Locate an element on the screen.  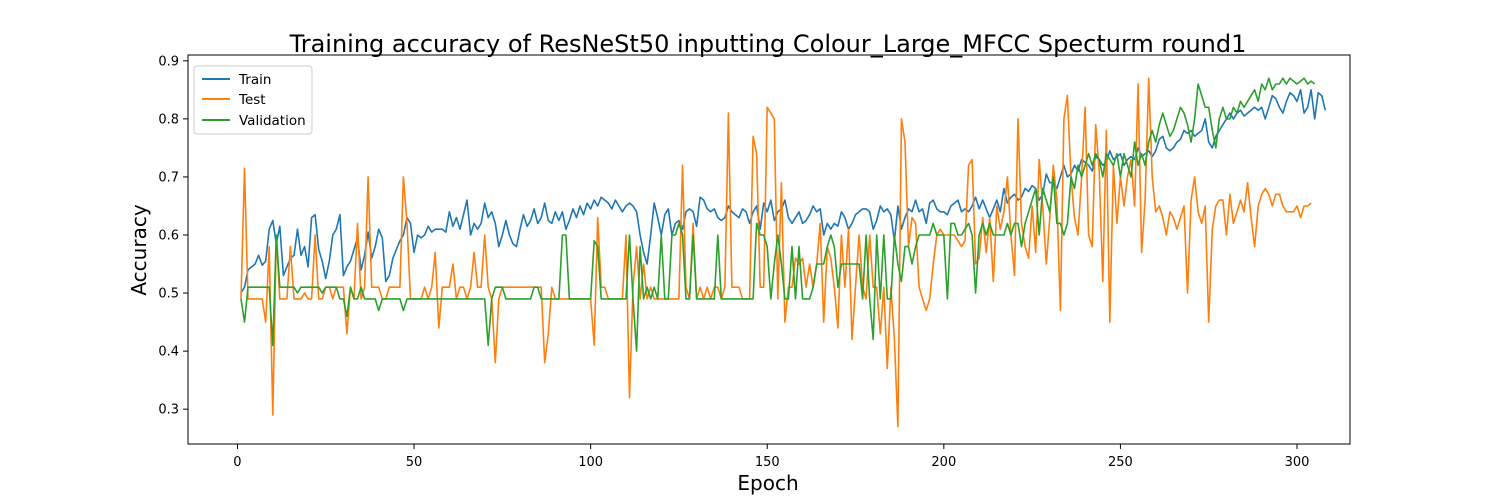
x-axis-label: Epoch is located at coordinates (767, 483).